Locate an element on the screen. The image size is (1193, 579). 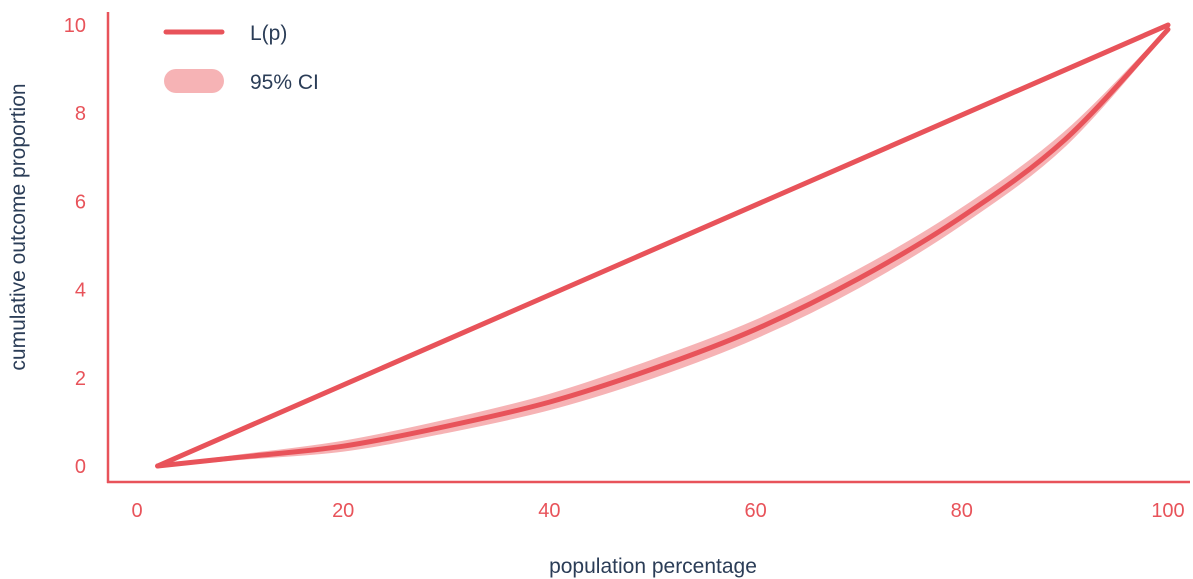
y-tick-label: 8 is located at coordinates (80, 114).